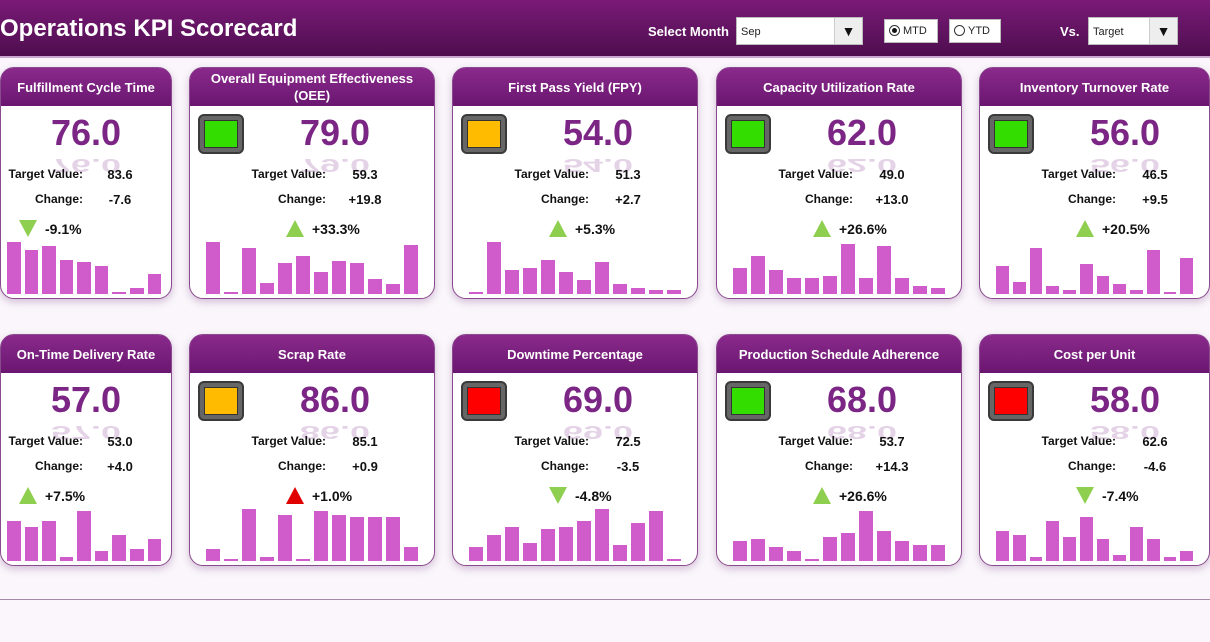  What do you see at coordinates (850, 495) in the screenshot?
I see `change-percent: +26.6%` at bounding box center [850, 495].